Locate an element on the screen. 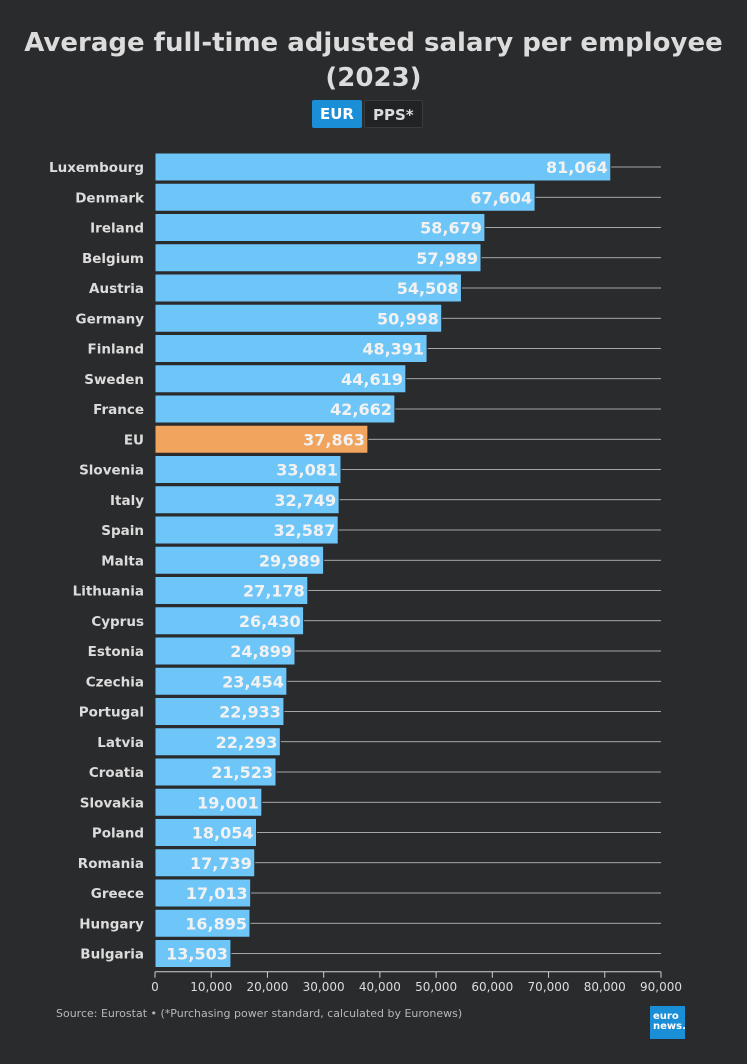  x-tick-label: 30,000 is located at coordinates (324, 987).